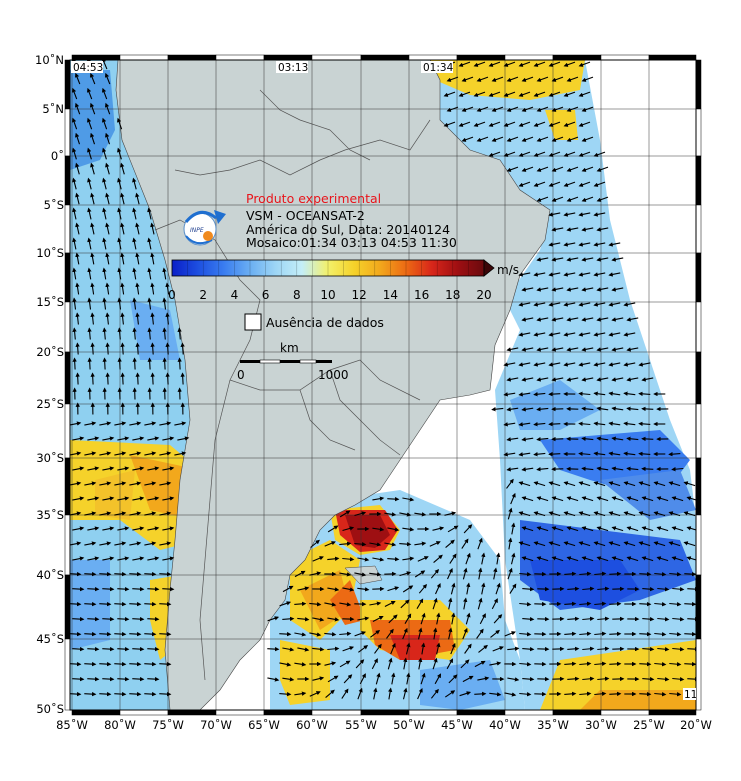 Image resolution: width=741 pixels, height=781 pixels. What do you see at coordinates (421, 295) in the screenshot?
I see `colorbar-tick-label: 16` at bounding box center [421, 295].